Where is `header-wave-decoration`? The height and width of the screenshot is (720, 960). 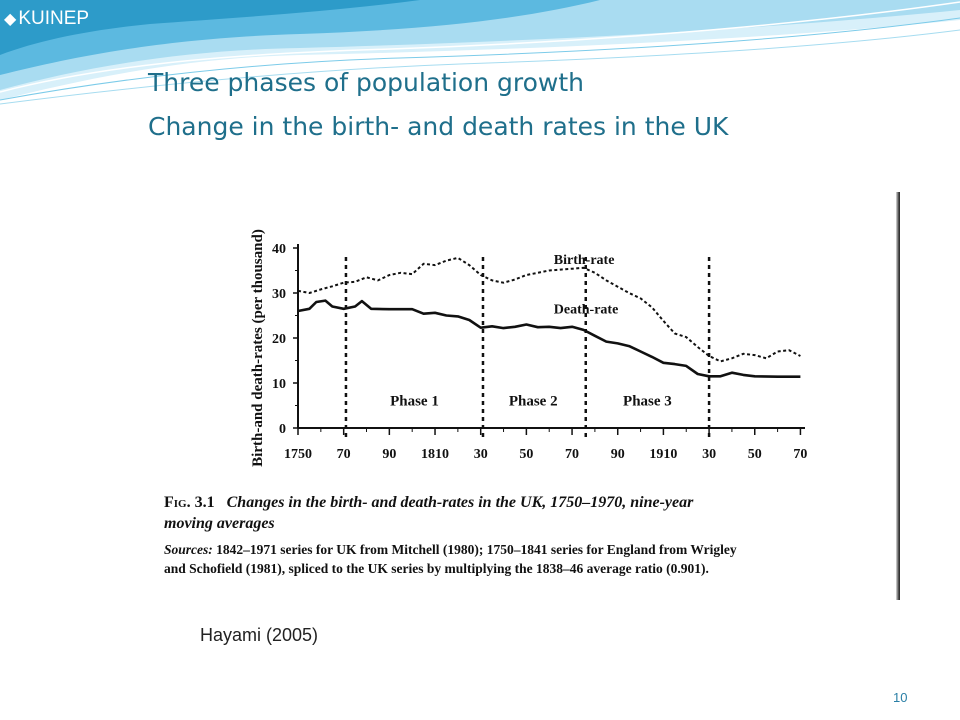
header-wave-decoration is located at coordinates (480, 52).